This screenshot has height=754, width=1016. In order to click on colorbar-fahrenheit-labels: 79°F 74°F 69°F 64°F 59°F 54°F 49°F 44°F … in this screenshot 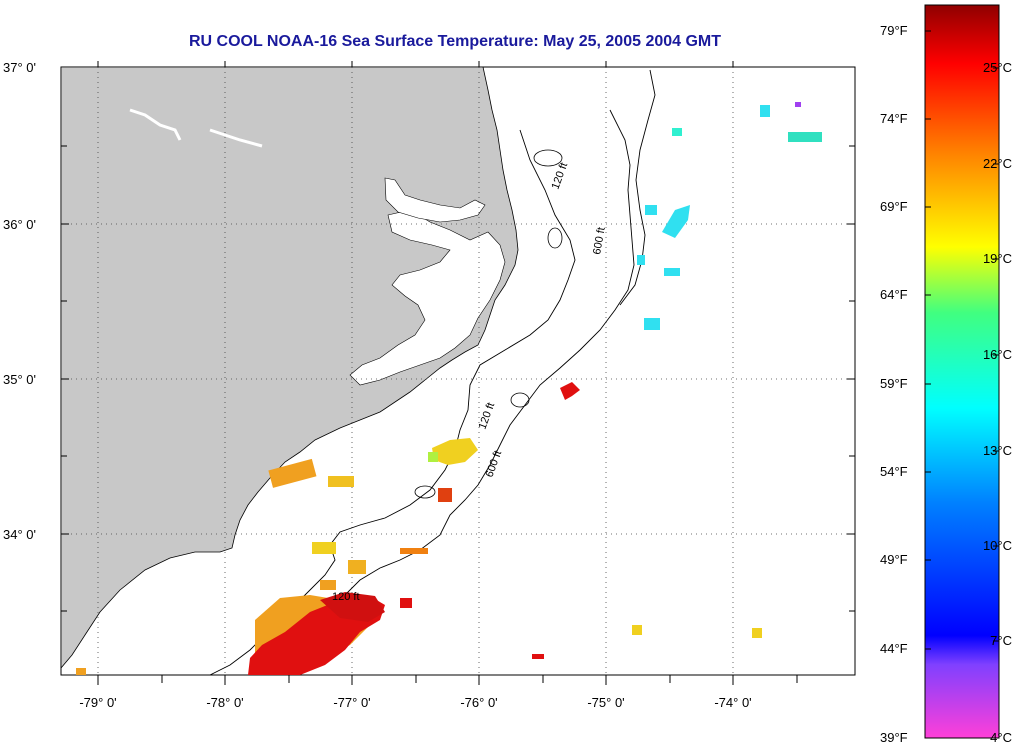, I will do `click(894, 384)`.